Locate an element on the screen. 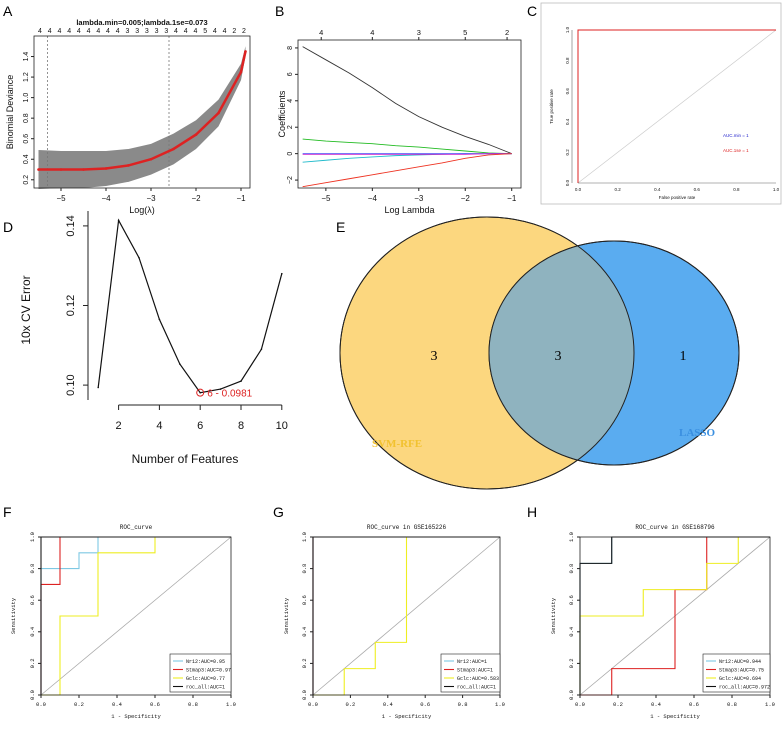  optimum-annotation: 6 - 0.0981 is located at coordinates (229, 394).